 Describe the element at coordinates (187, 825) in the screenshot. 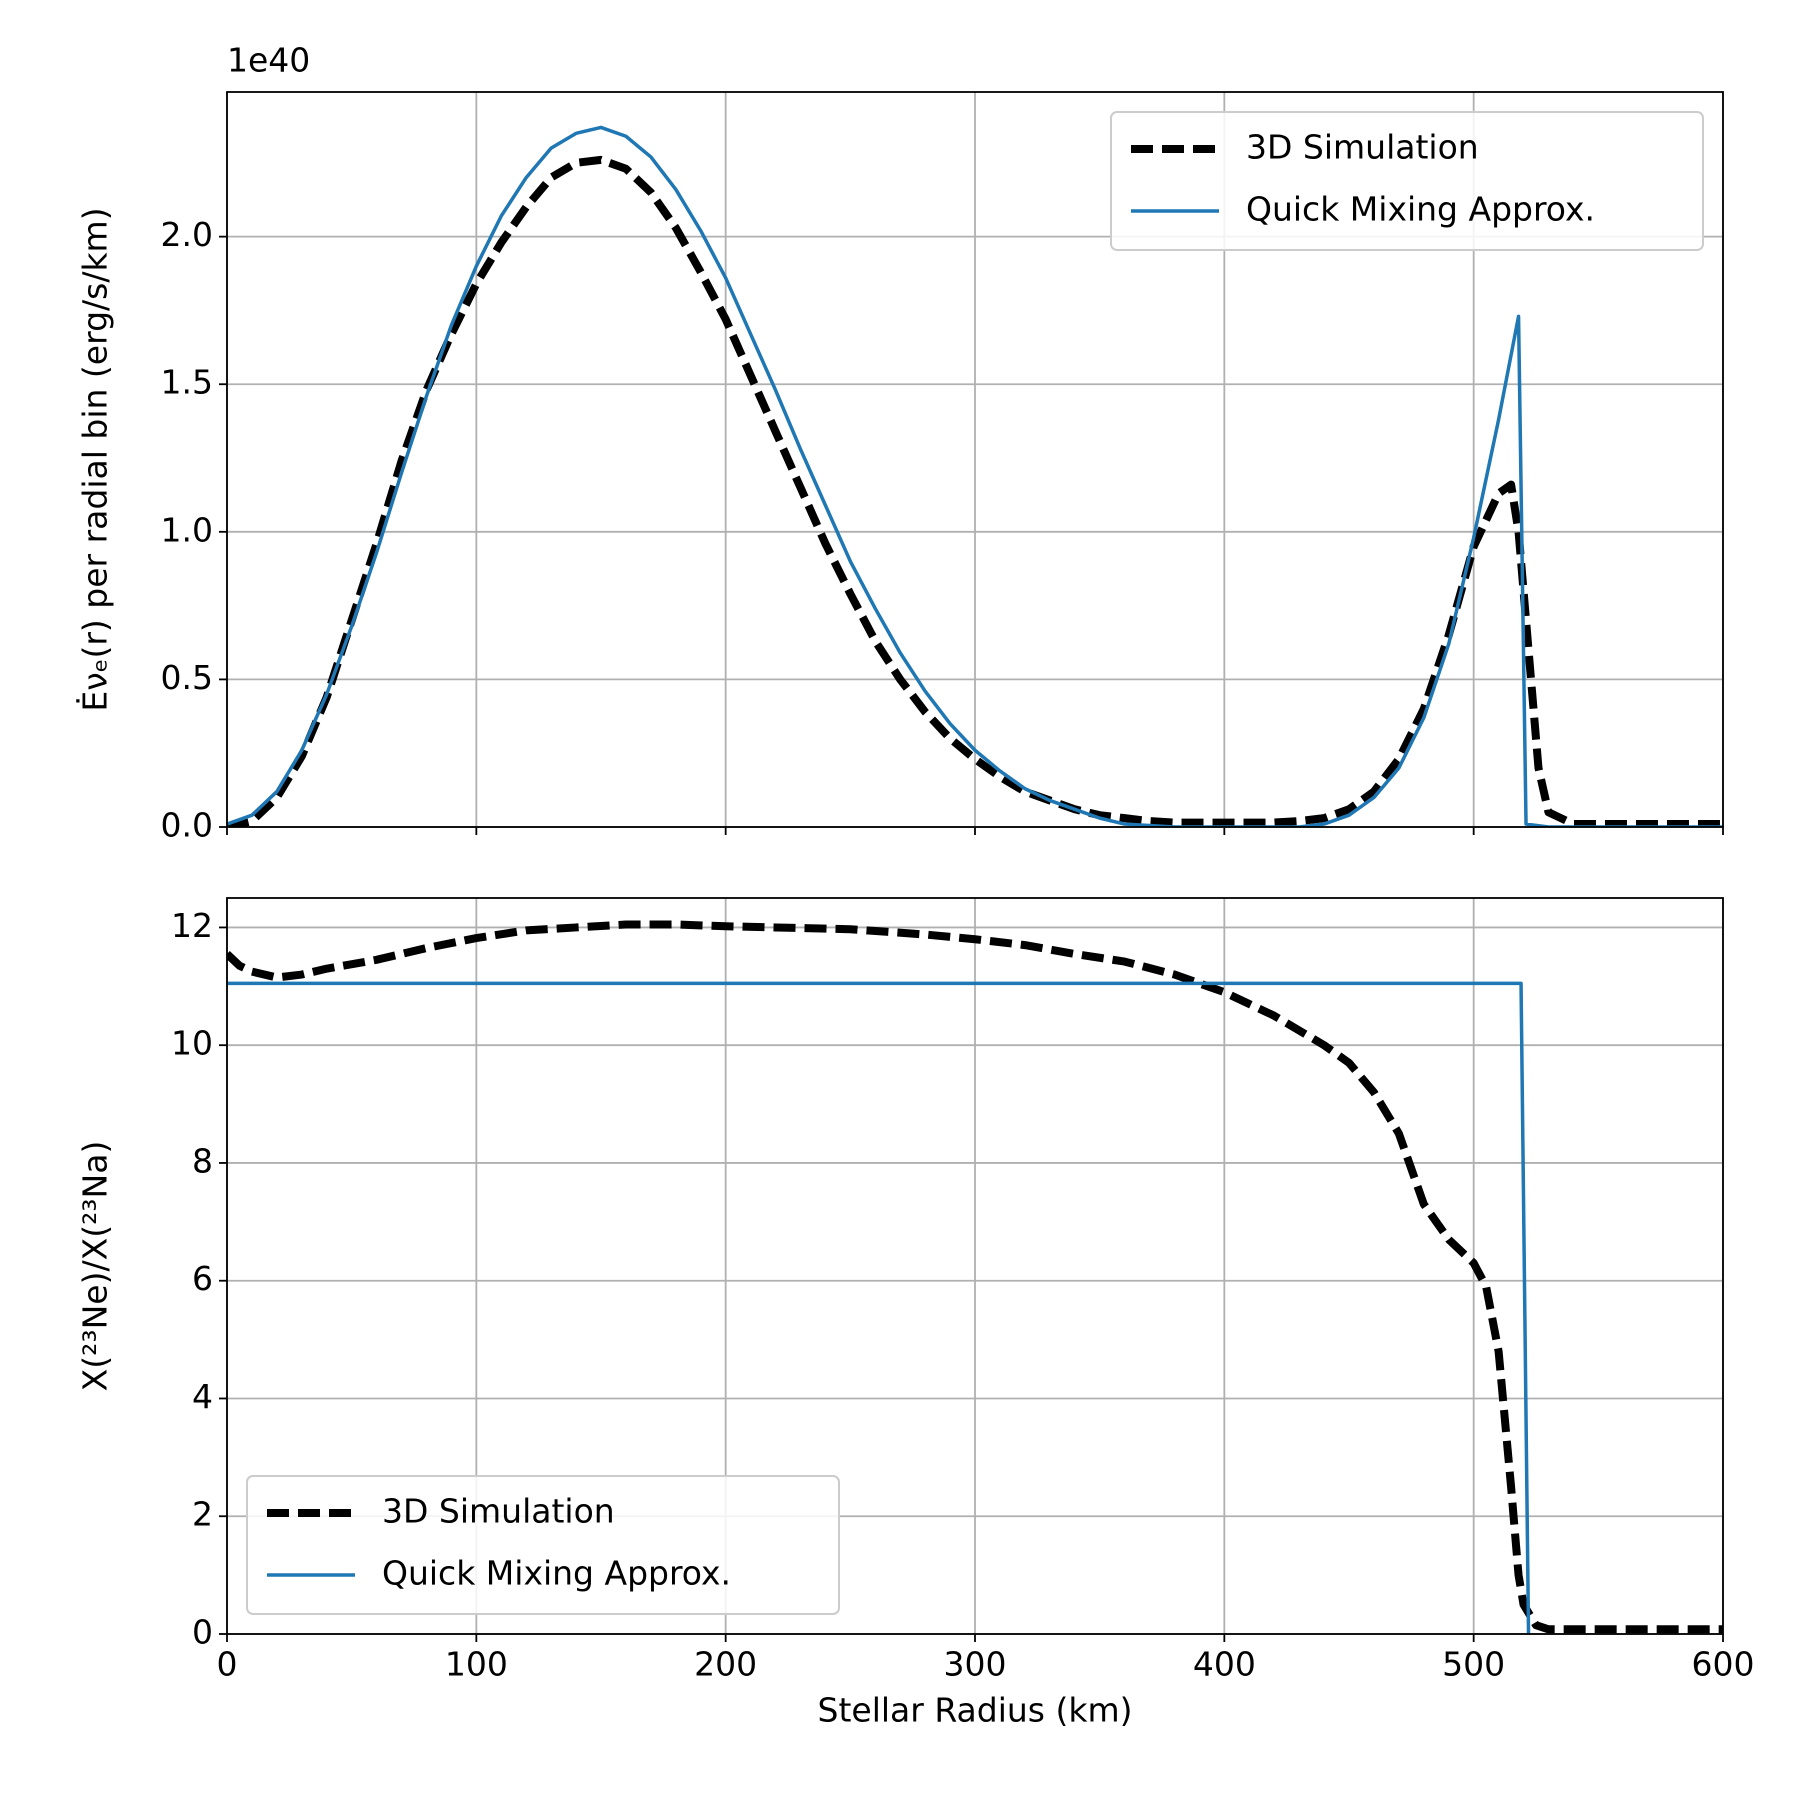

I see `y-tick-label: 0.0` at that location.